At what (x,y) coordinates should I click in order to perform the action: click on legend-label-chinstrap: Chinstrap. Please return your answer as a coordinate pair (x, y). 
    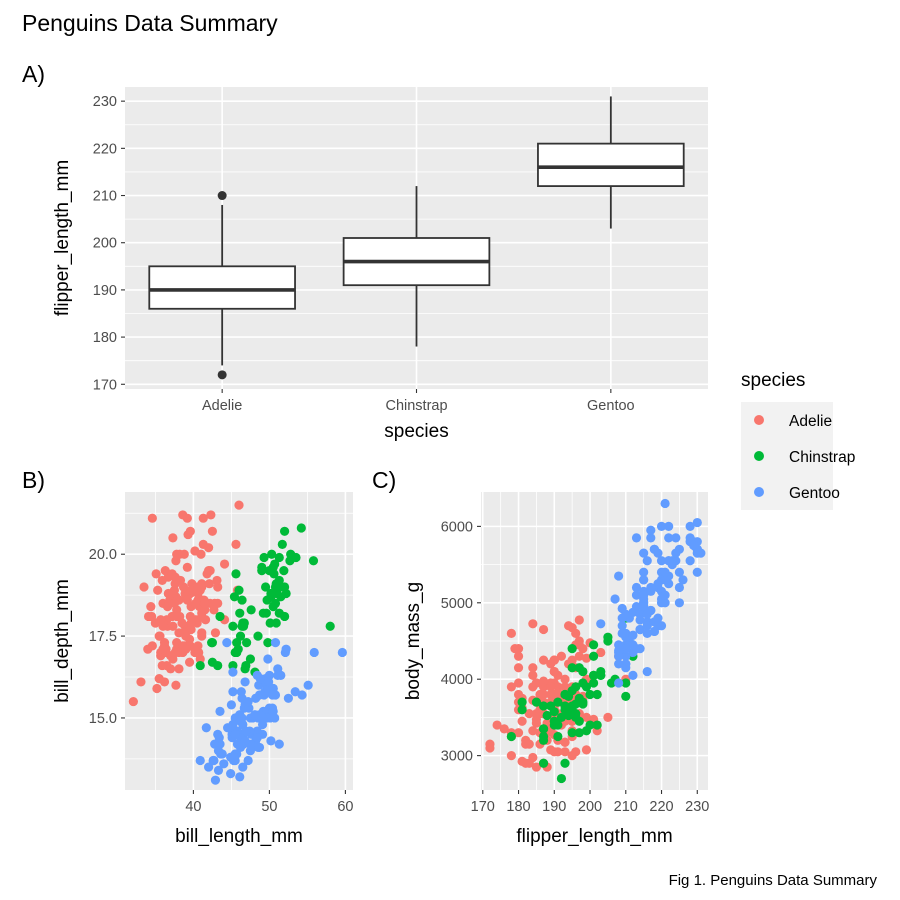
    Looking at the image, I should click on (822, 457).